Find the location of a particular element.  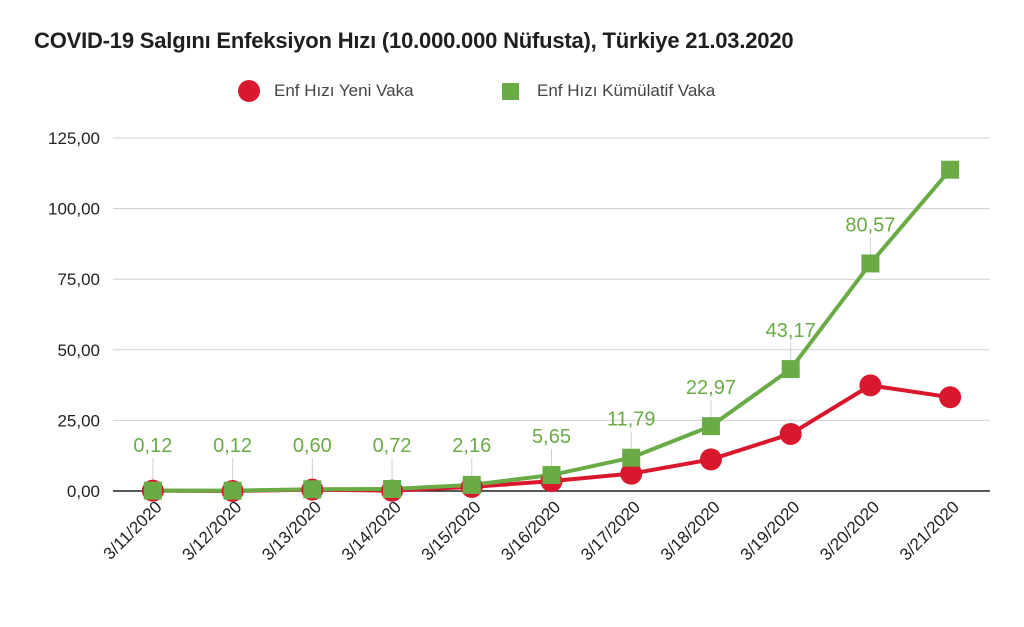

x-tick-label: 3/17/2020 is located at coordinates (610, 530).